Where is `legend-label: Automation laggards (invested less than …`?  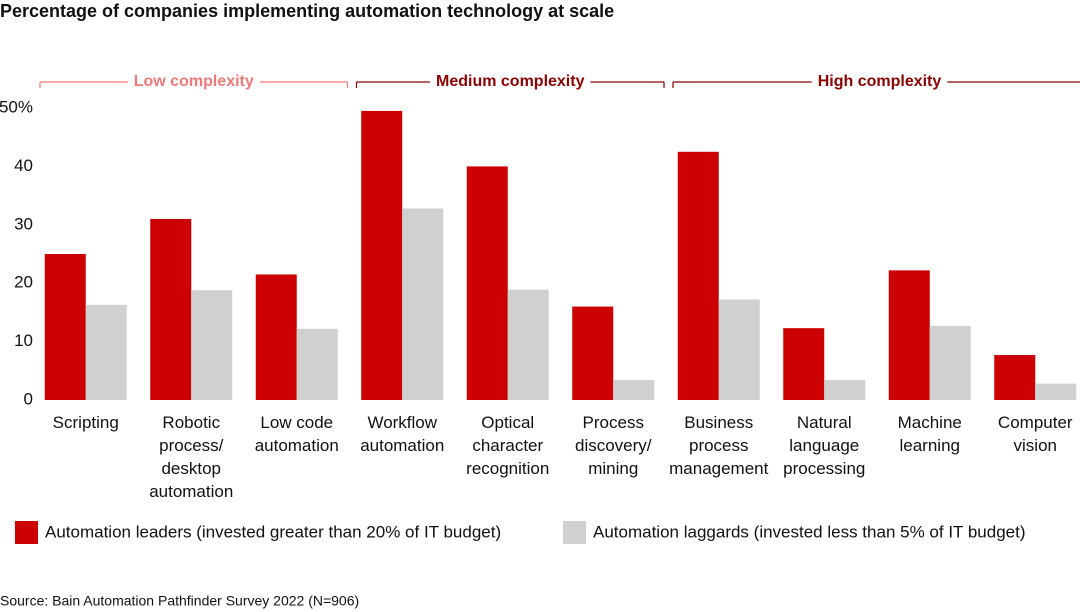 legend-label: Automation laggards (invested less than … is located at coordinates (809, 531).